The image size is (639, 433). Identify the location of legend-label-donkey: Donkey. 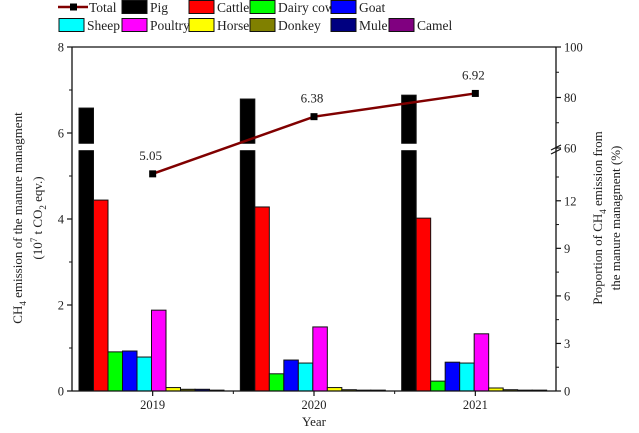
(299, 25).